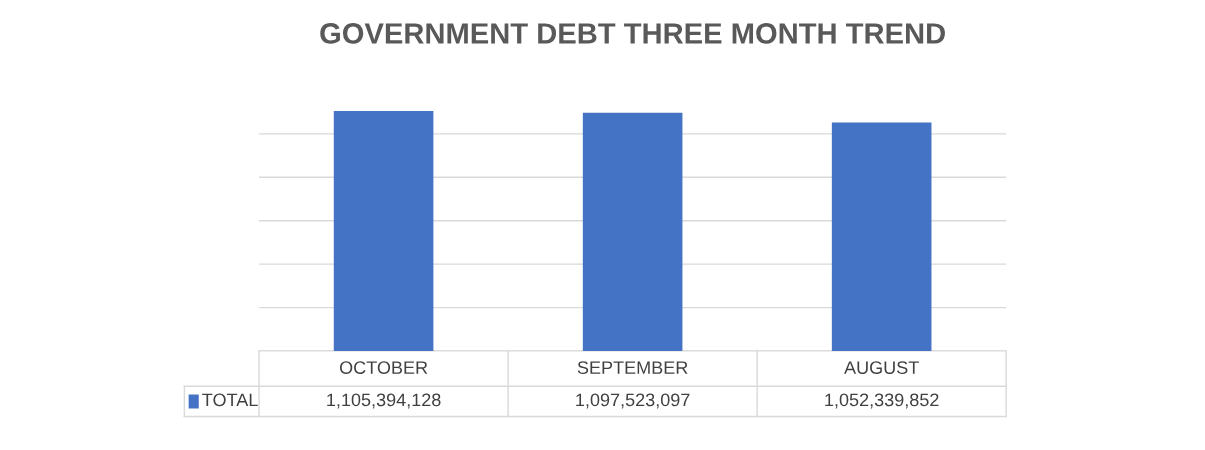  Describe the element at coordinates (632, 367) in the screenshot. I see `x-tick-label: SEPTEMBER` at that location.